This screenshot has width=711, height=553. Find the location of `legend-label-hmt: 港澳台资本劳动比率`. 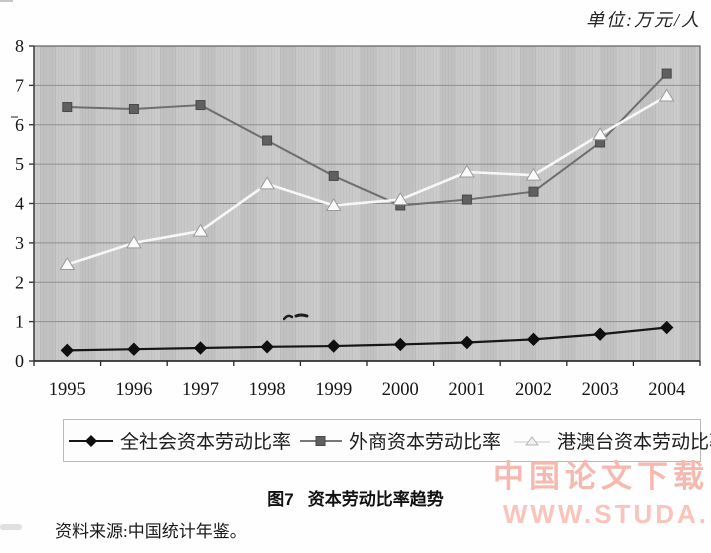

legend-label-hmt: 港澳台资本劳动比率 is located at coordinates (634, 442).